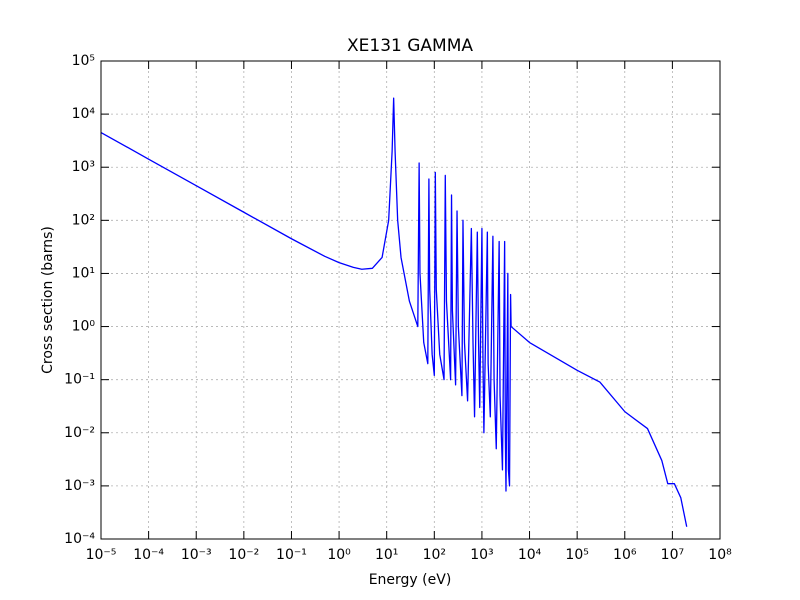 This screenshot has height=600, width=800. Describe the element at coordinates (148, 555) in the screenshot. I see `x-tick-label: 10⁻⁴` at that location.